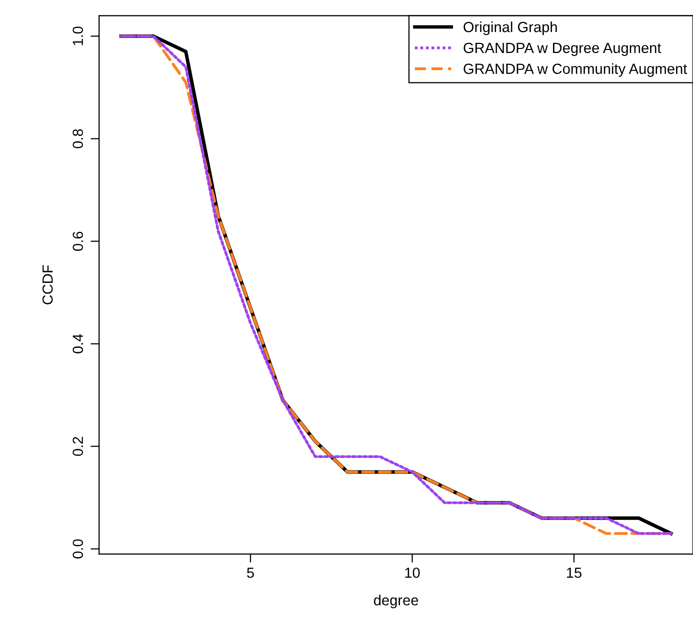 Image resolution: width=693 pixels, height=626 pixels. What do you see at coordinates (563, 49) in the screenshot?
I see `legend-label: GRANDPA w Degree Augment` at bounding box center [563, 49].